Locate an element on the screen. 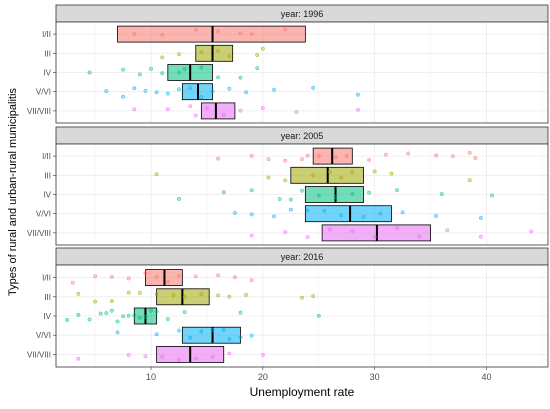 The height and width of the screenshot is (409, 550). box-I-II is located at coordinates (211, 34).